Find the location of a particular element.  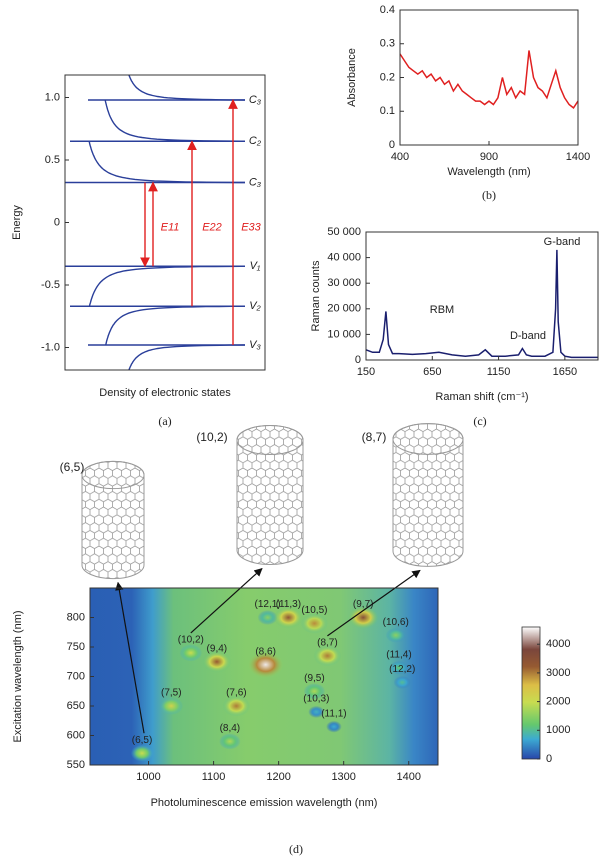

peak-label: (12,1) is located at coordinates (268, 604).